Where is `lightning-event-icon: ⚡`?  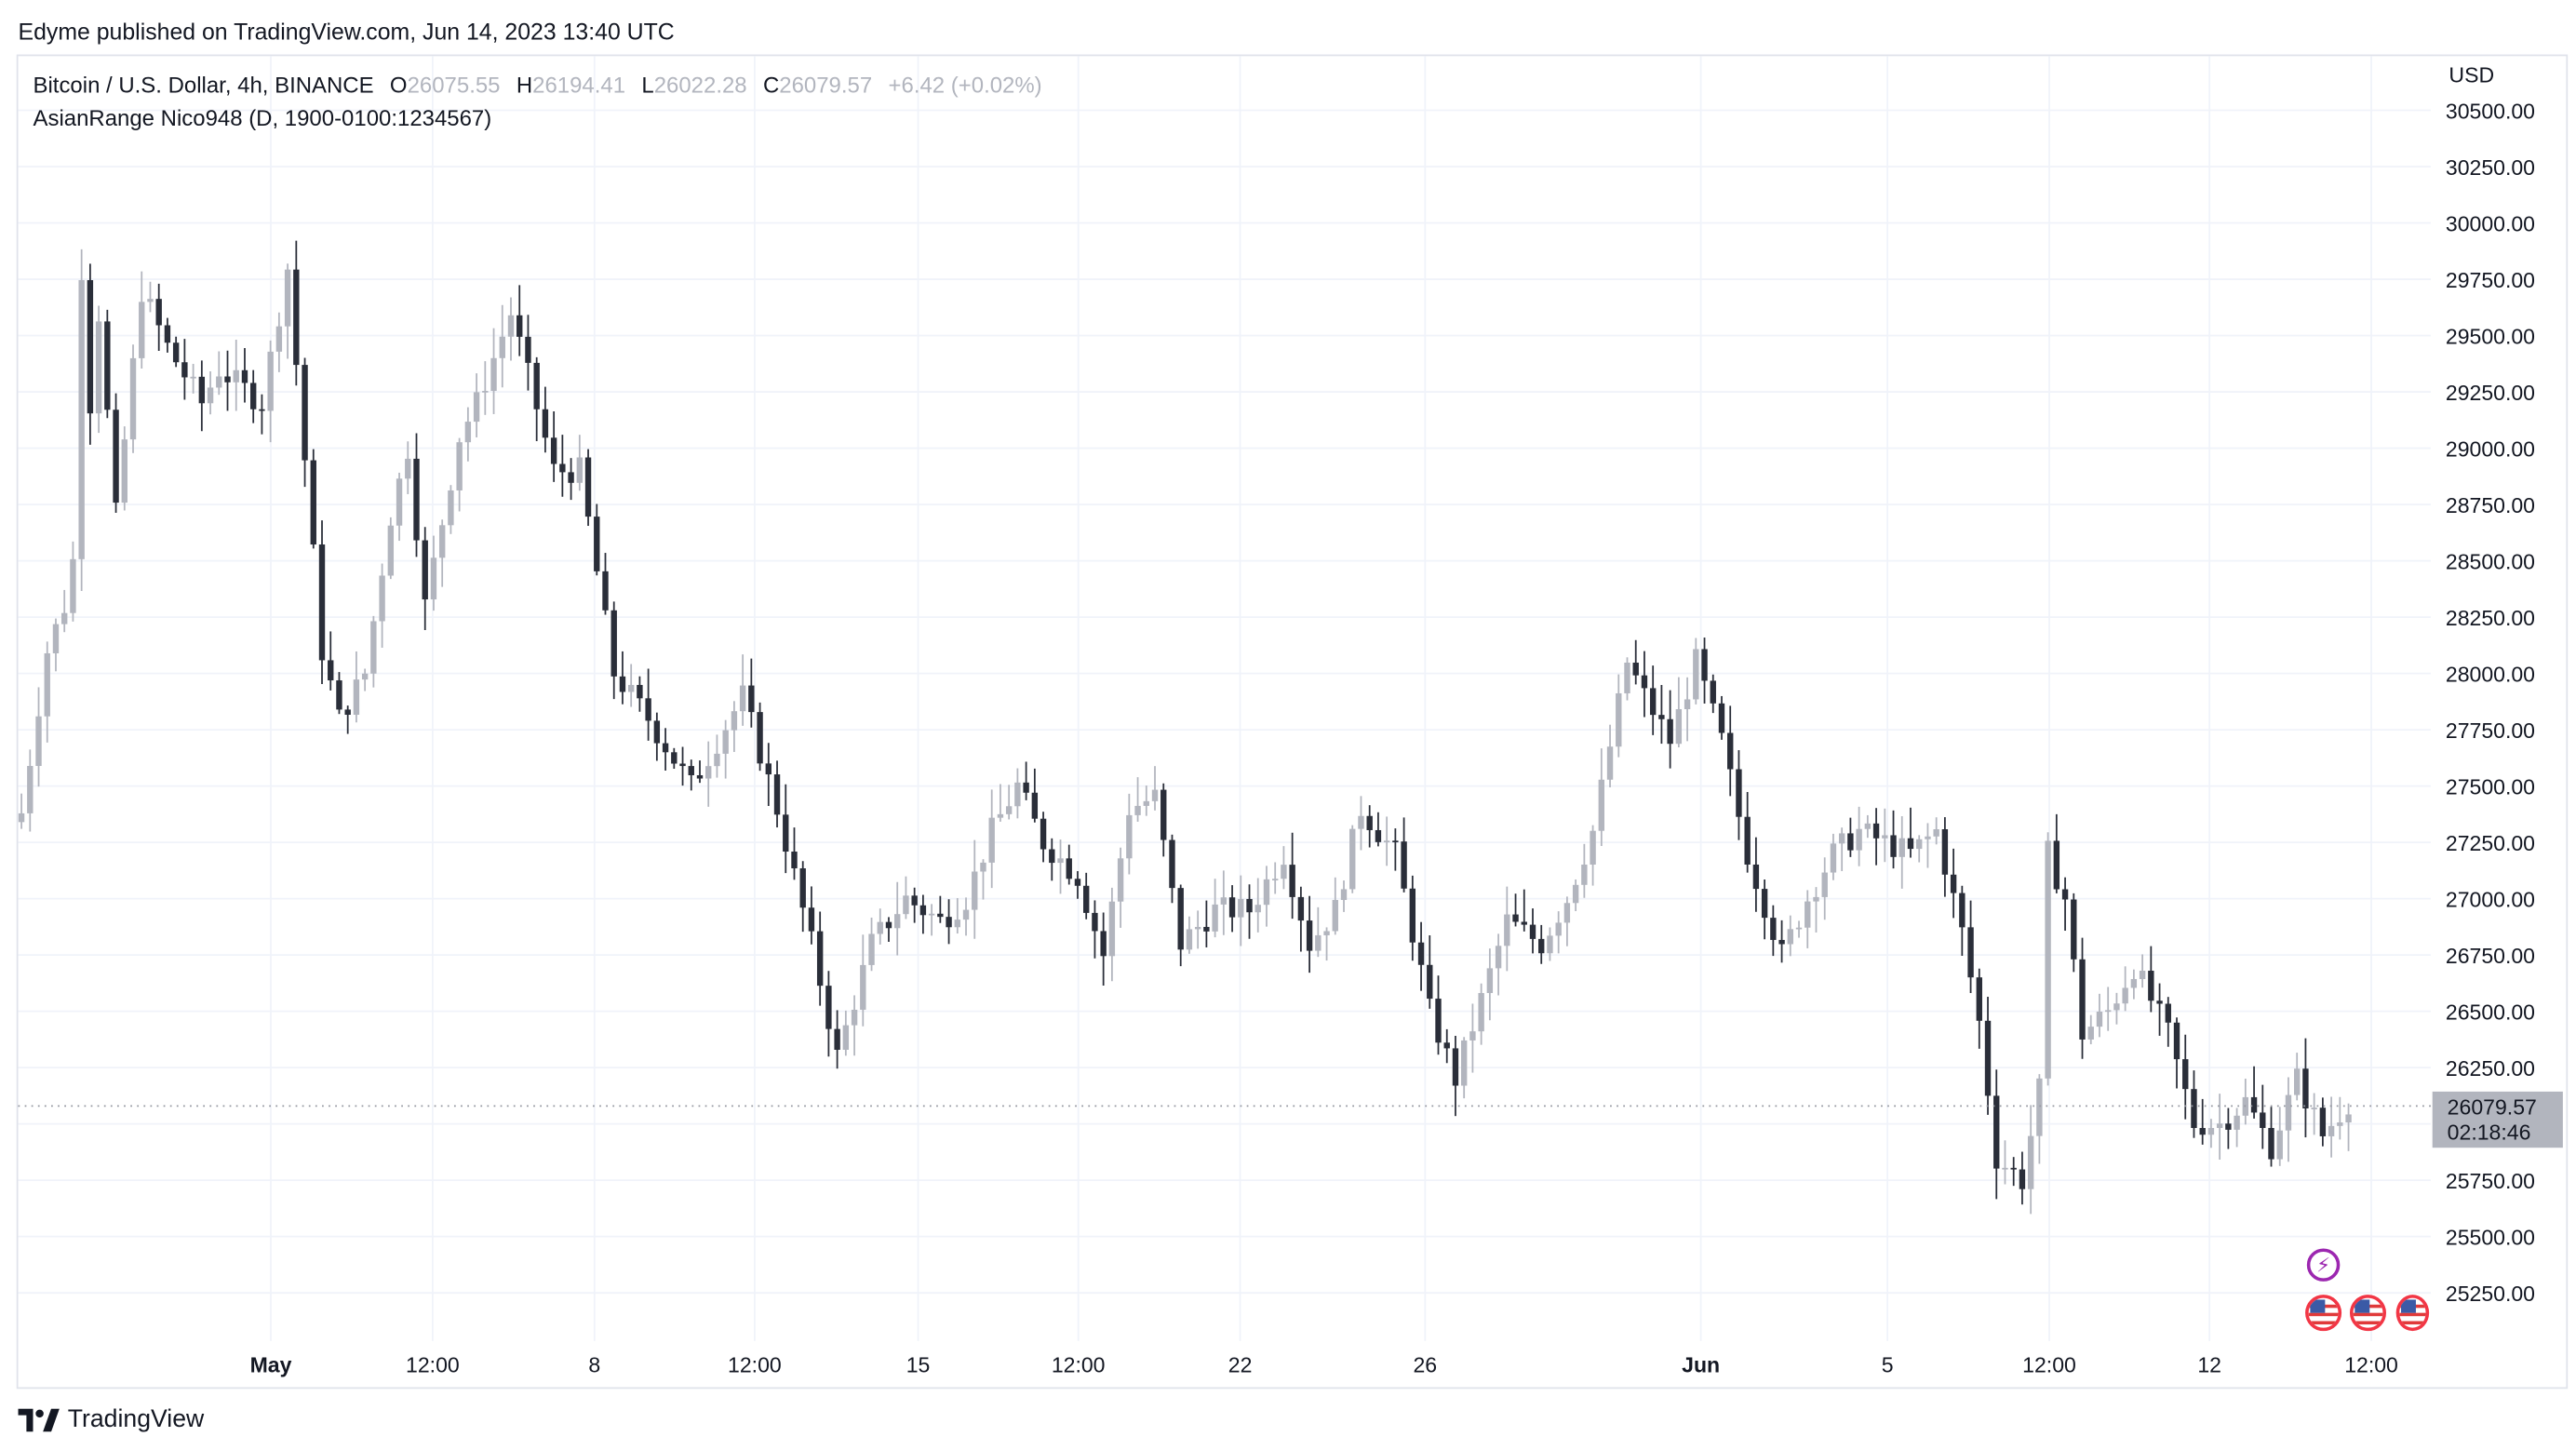 lightning-event-icon: ⚡ is located at coordinates (2323, 1265).